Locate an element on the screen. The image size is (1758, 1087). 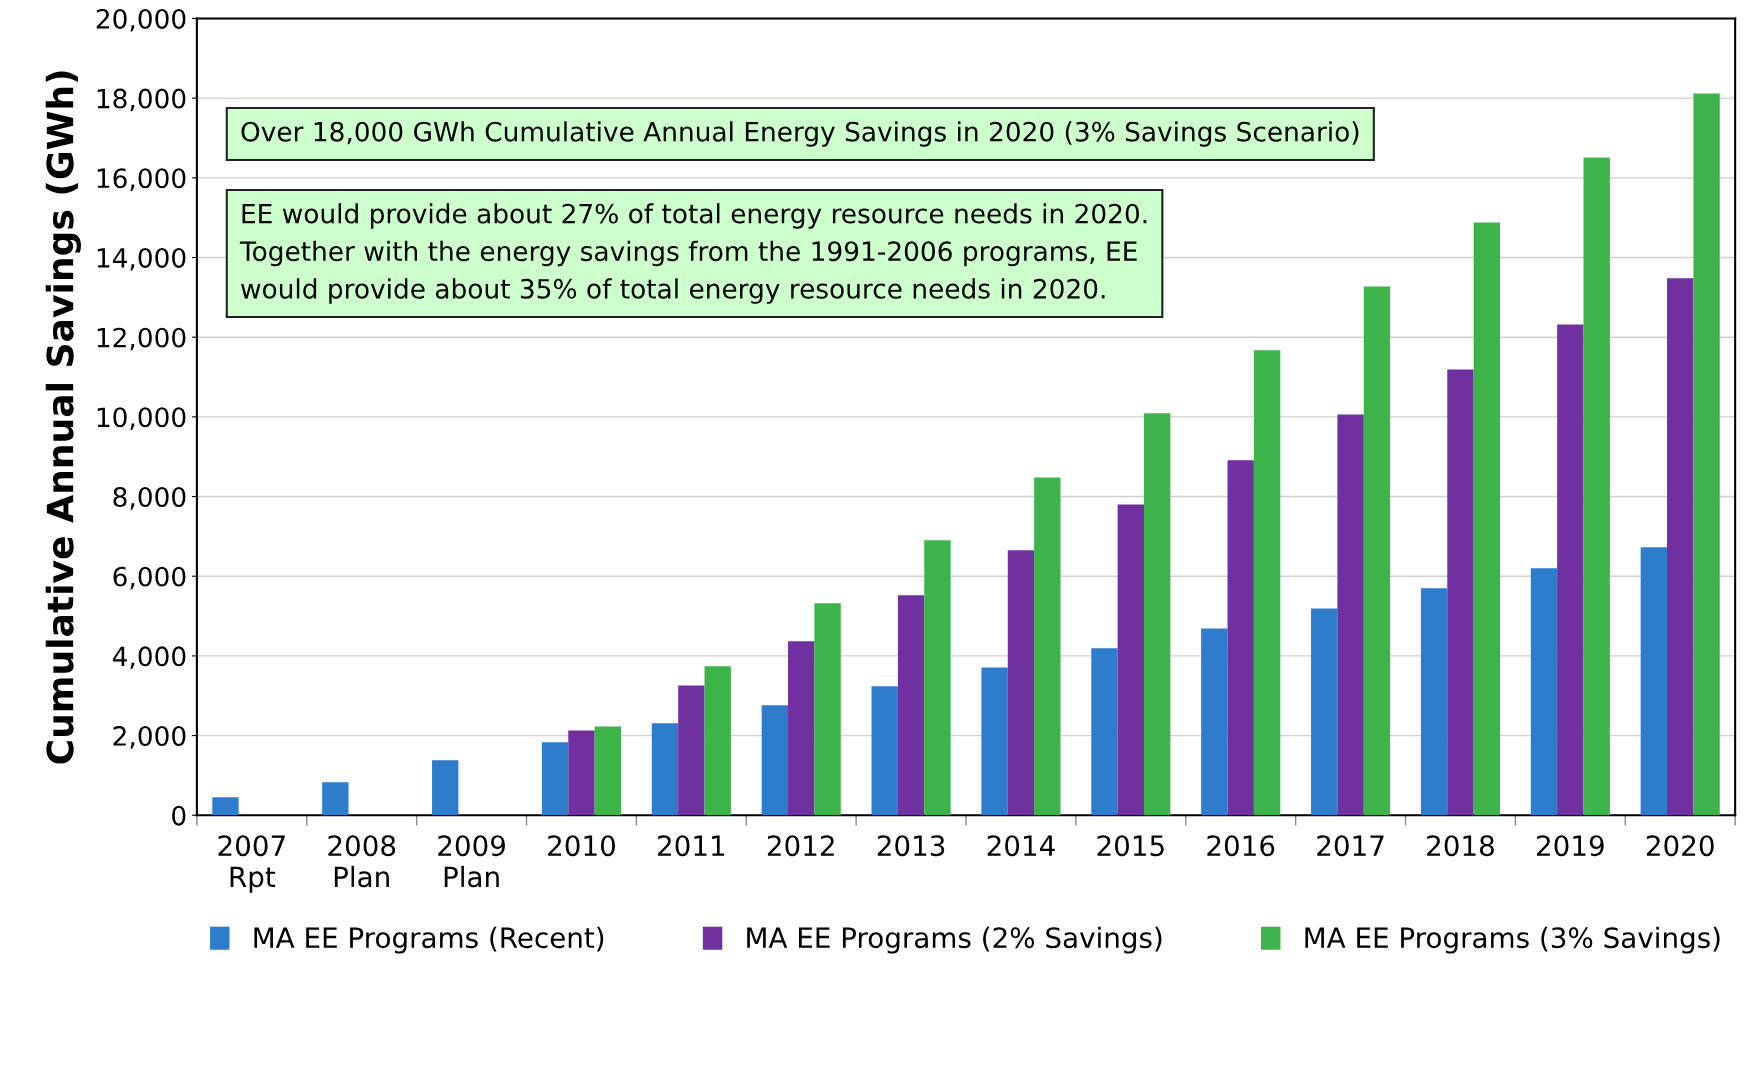
x-tick-label: 2017 is located at coordinates (1350, 846).